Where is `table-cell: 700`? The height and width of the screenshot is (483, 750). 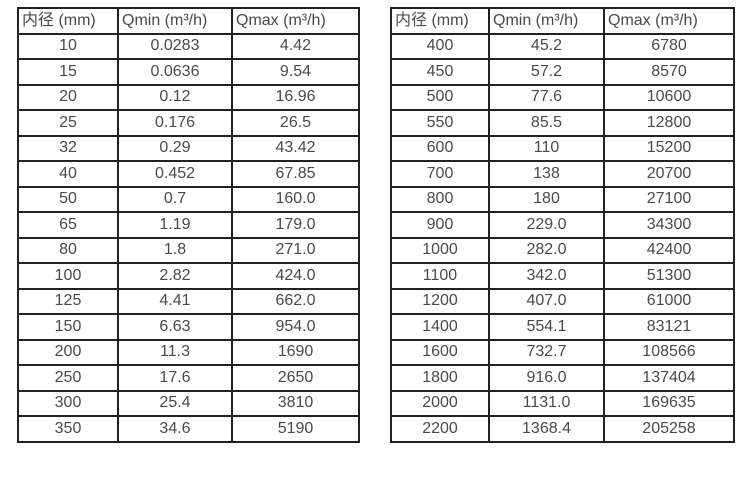
table-cell: 700 is located at coordinates (440, 174).